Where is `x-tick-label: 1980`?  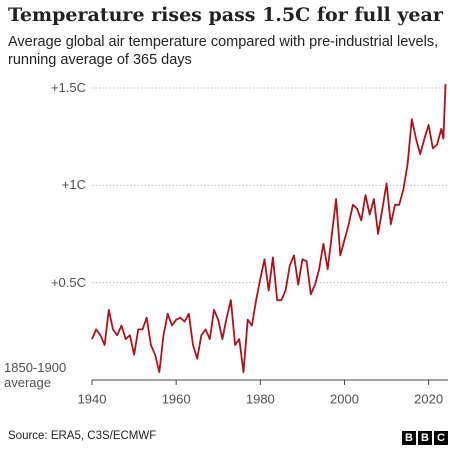 x-tick-label: 1980 is located at coordinates (260, 398).